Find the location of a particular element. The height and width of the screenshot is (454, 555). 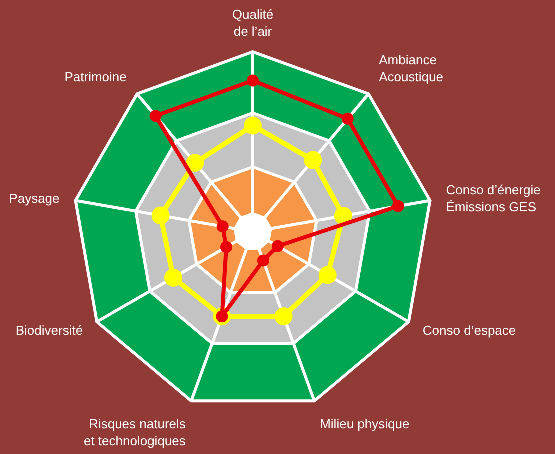

spoke-label: Paysage is located at coordinates (34, 198).